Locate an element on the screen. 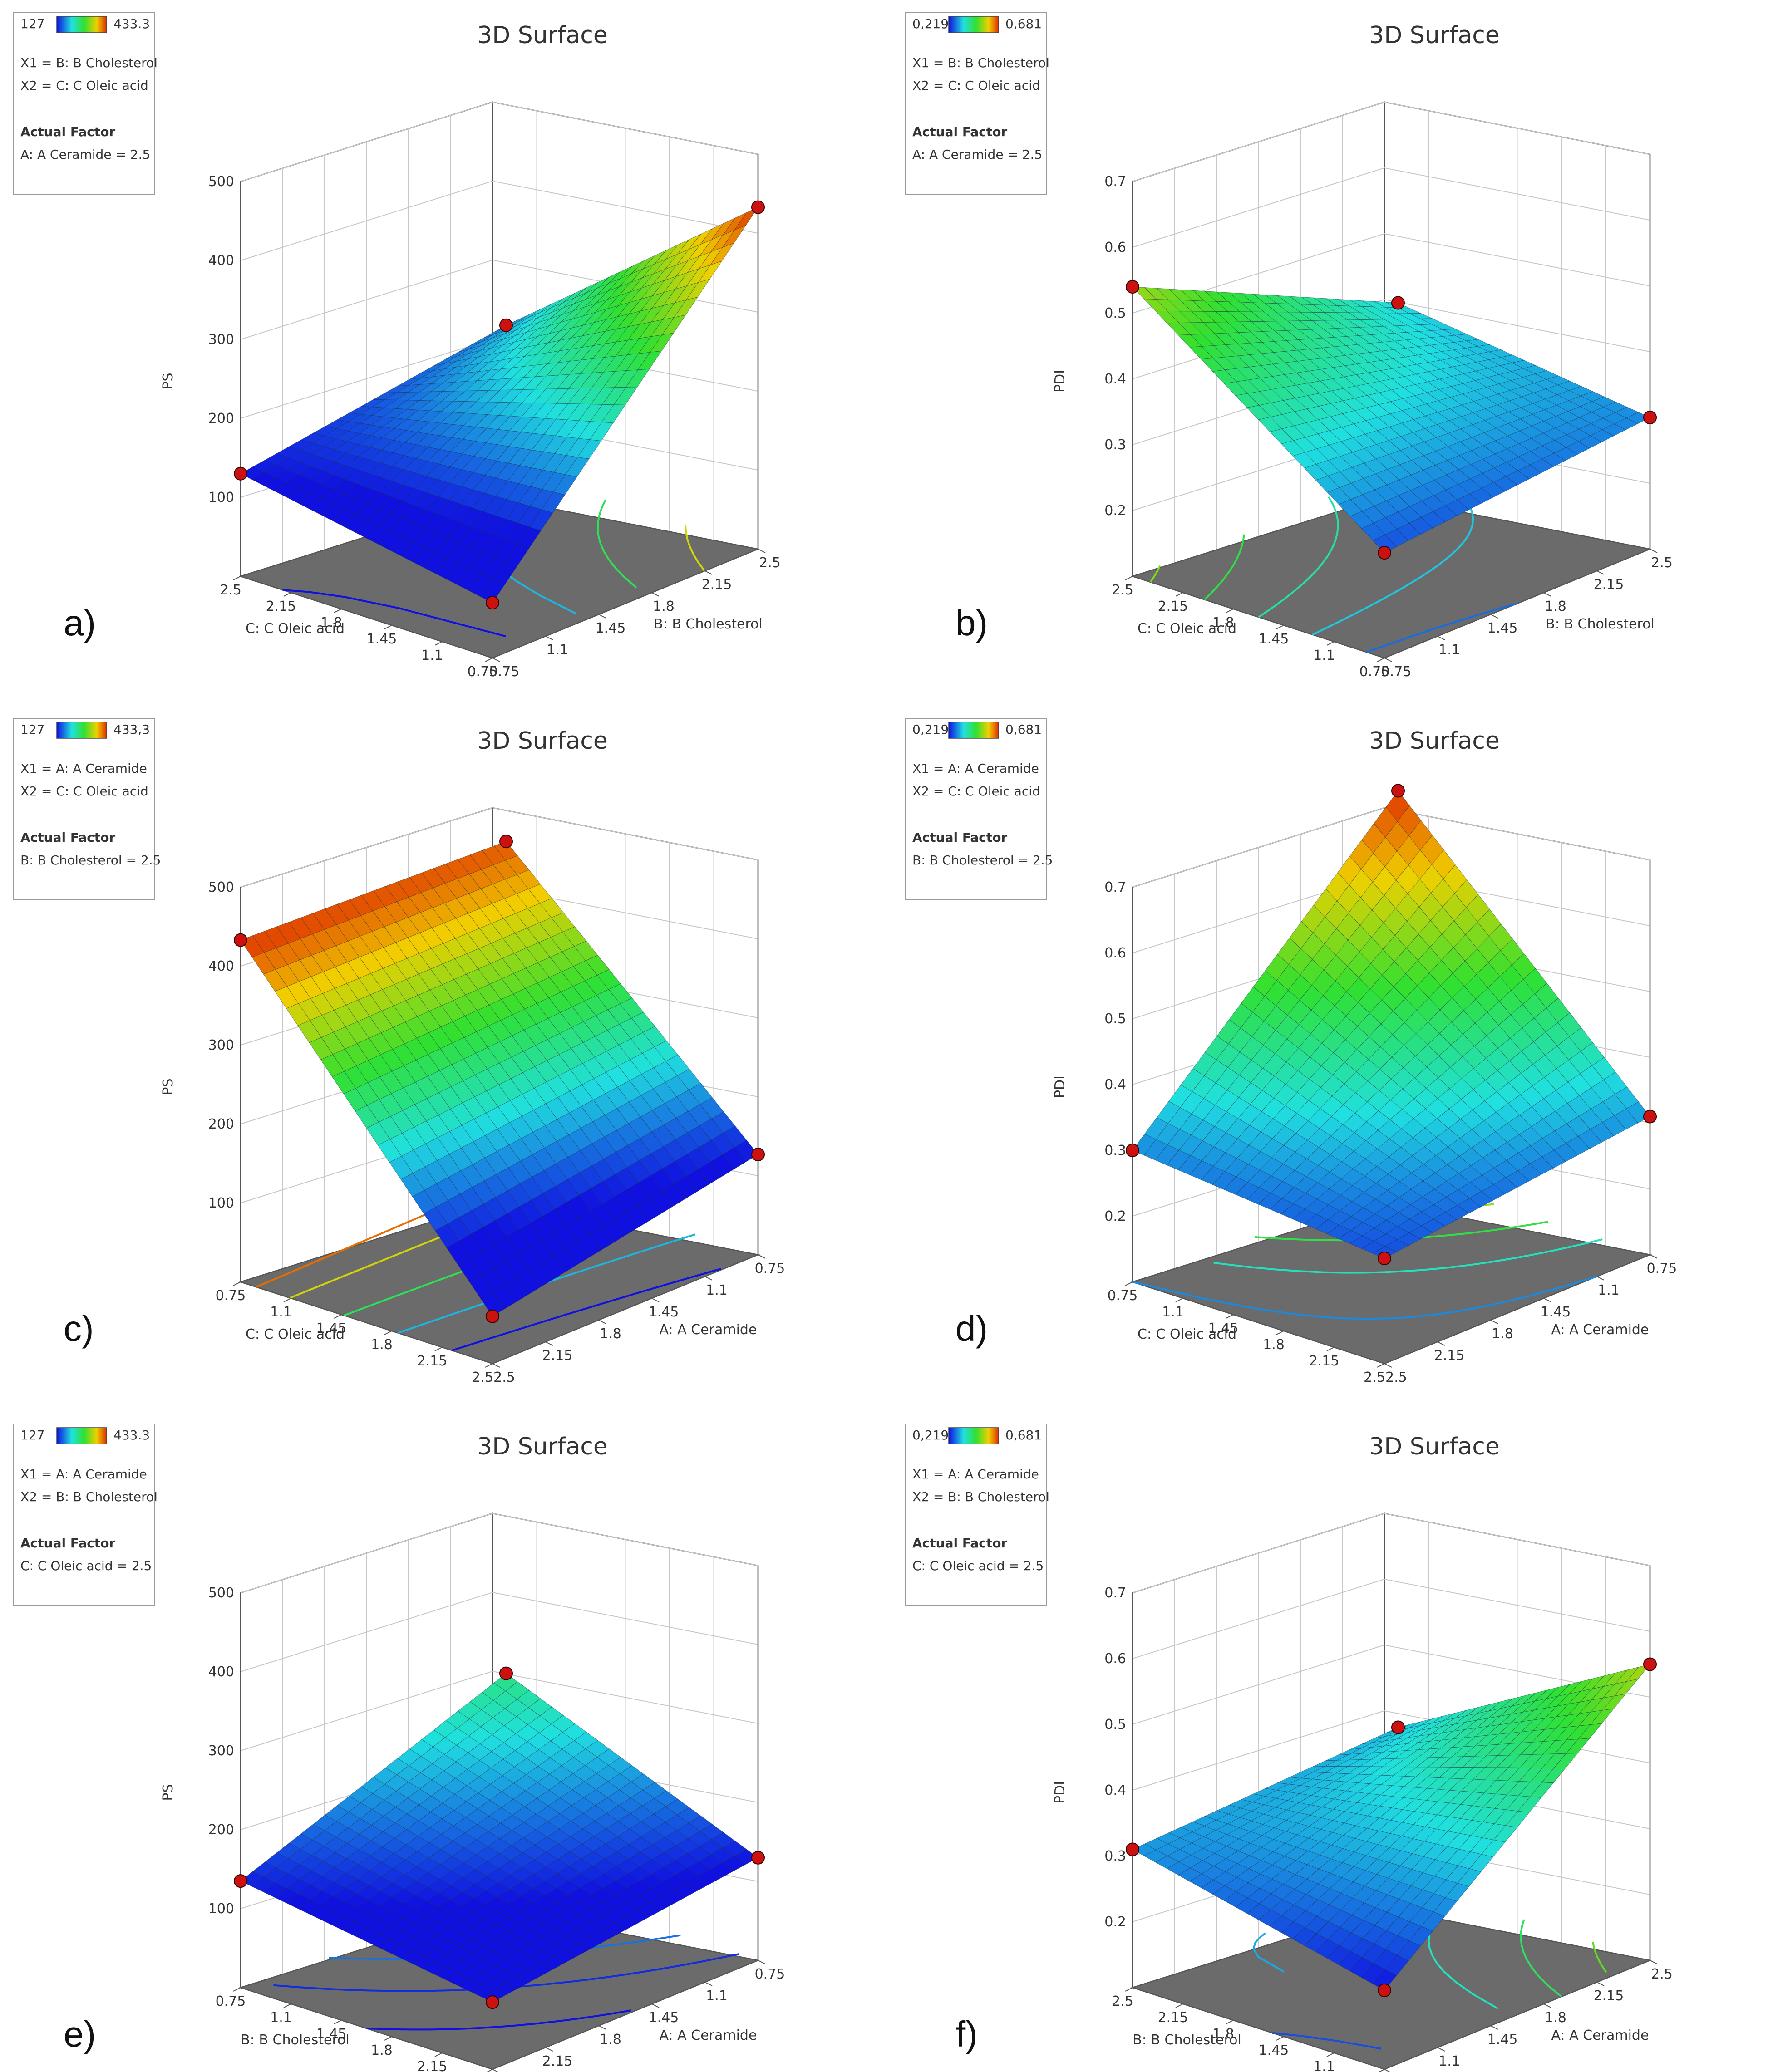 This screenshot has width=1768, height=2072. left-axis-label: B: B Cholesterol is located at coordinates (1187, 2040).